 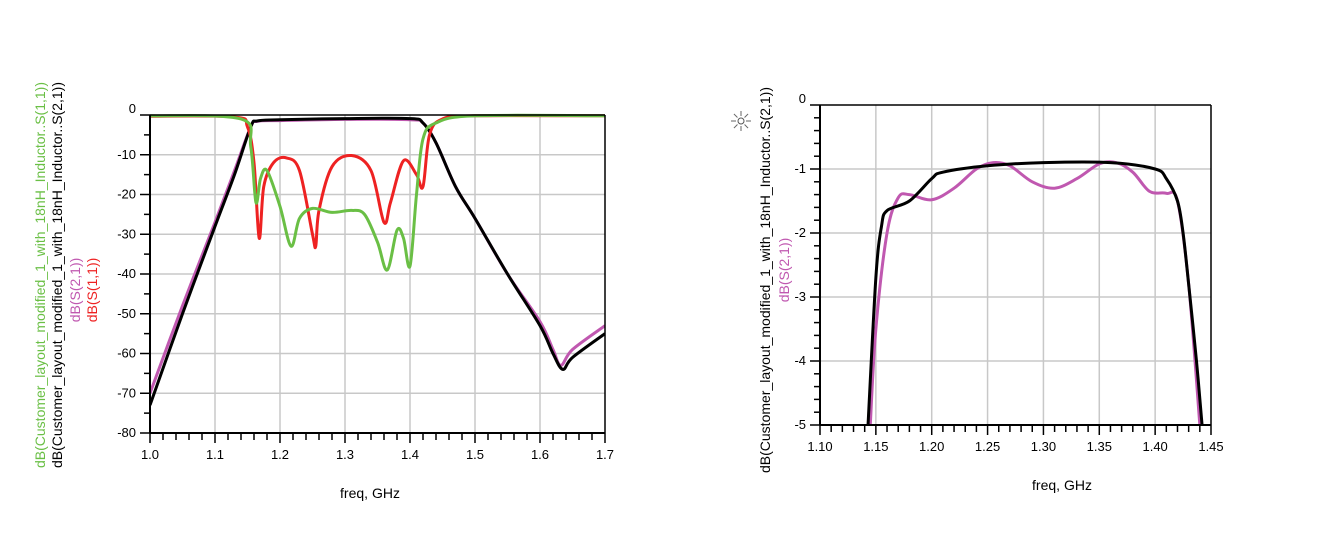 I want to click on x-tick-label: 1.15, so click(x=875, y=446).